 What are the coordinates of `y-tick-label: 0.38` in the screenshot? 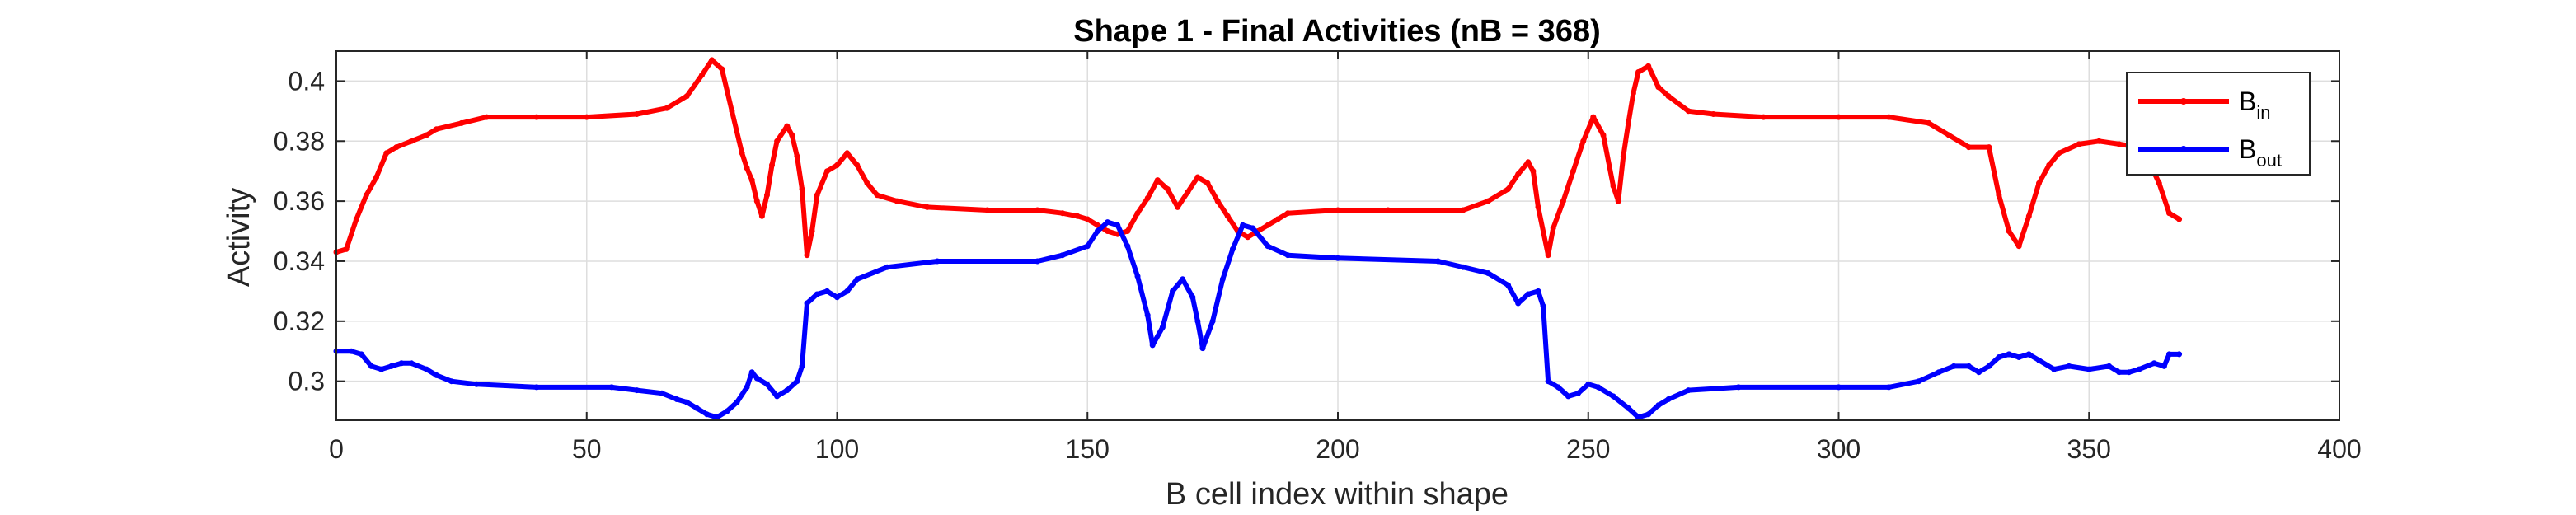 It's located at (300, 141).